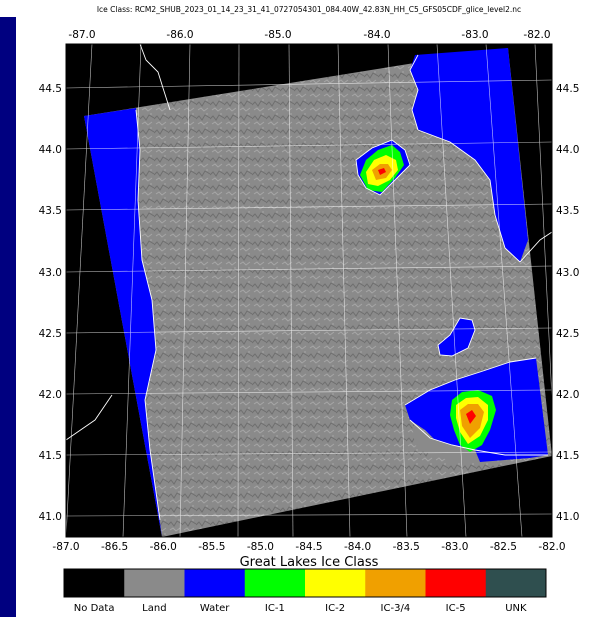 The width and height of the screenshot is (604, 617). What do you see at coordinates (567, 150) in the screenshot?
I see `right-lat-label: 44.0` at bounding box center [567, 150].